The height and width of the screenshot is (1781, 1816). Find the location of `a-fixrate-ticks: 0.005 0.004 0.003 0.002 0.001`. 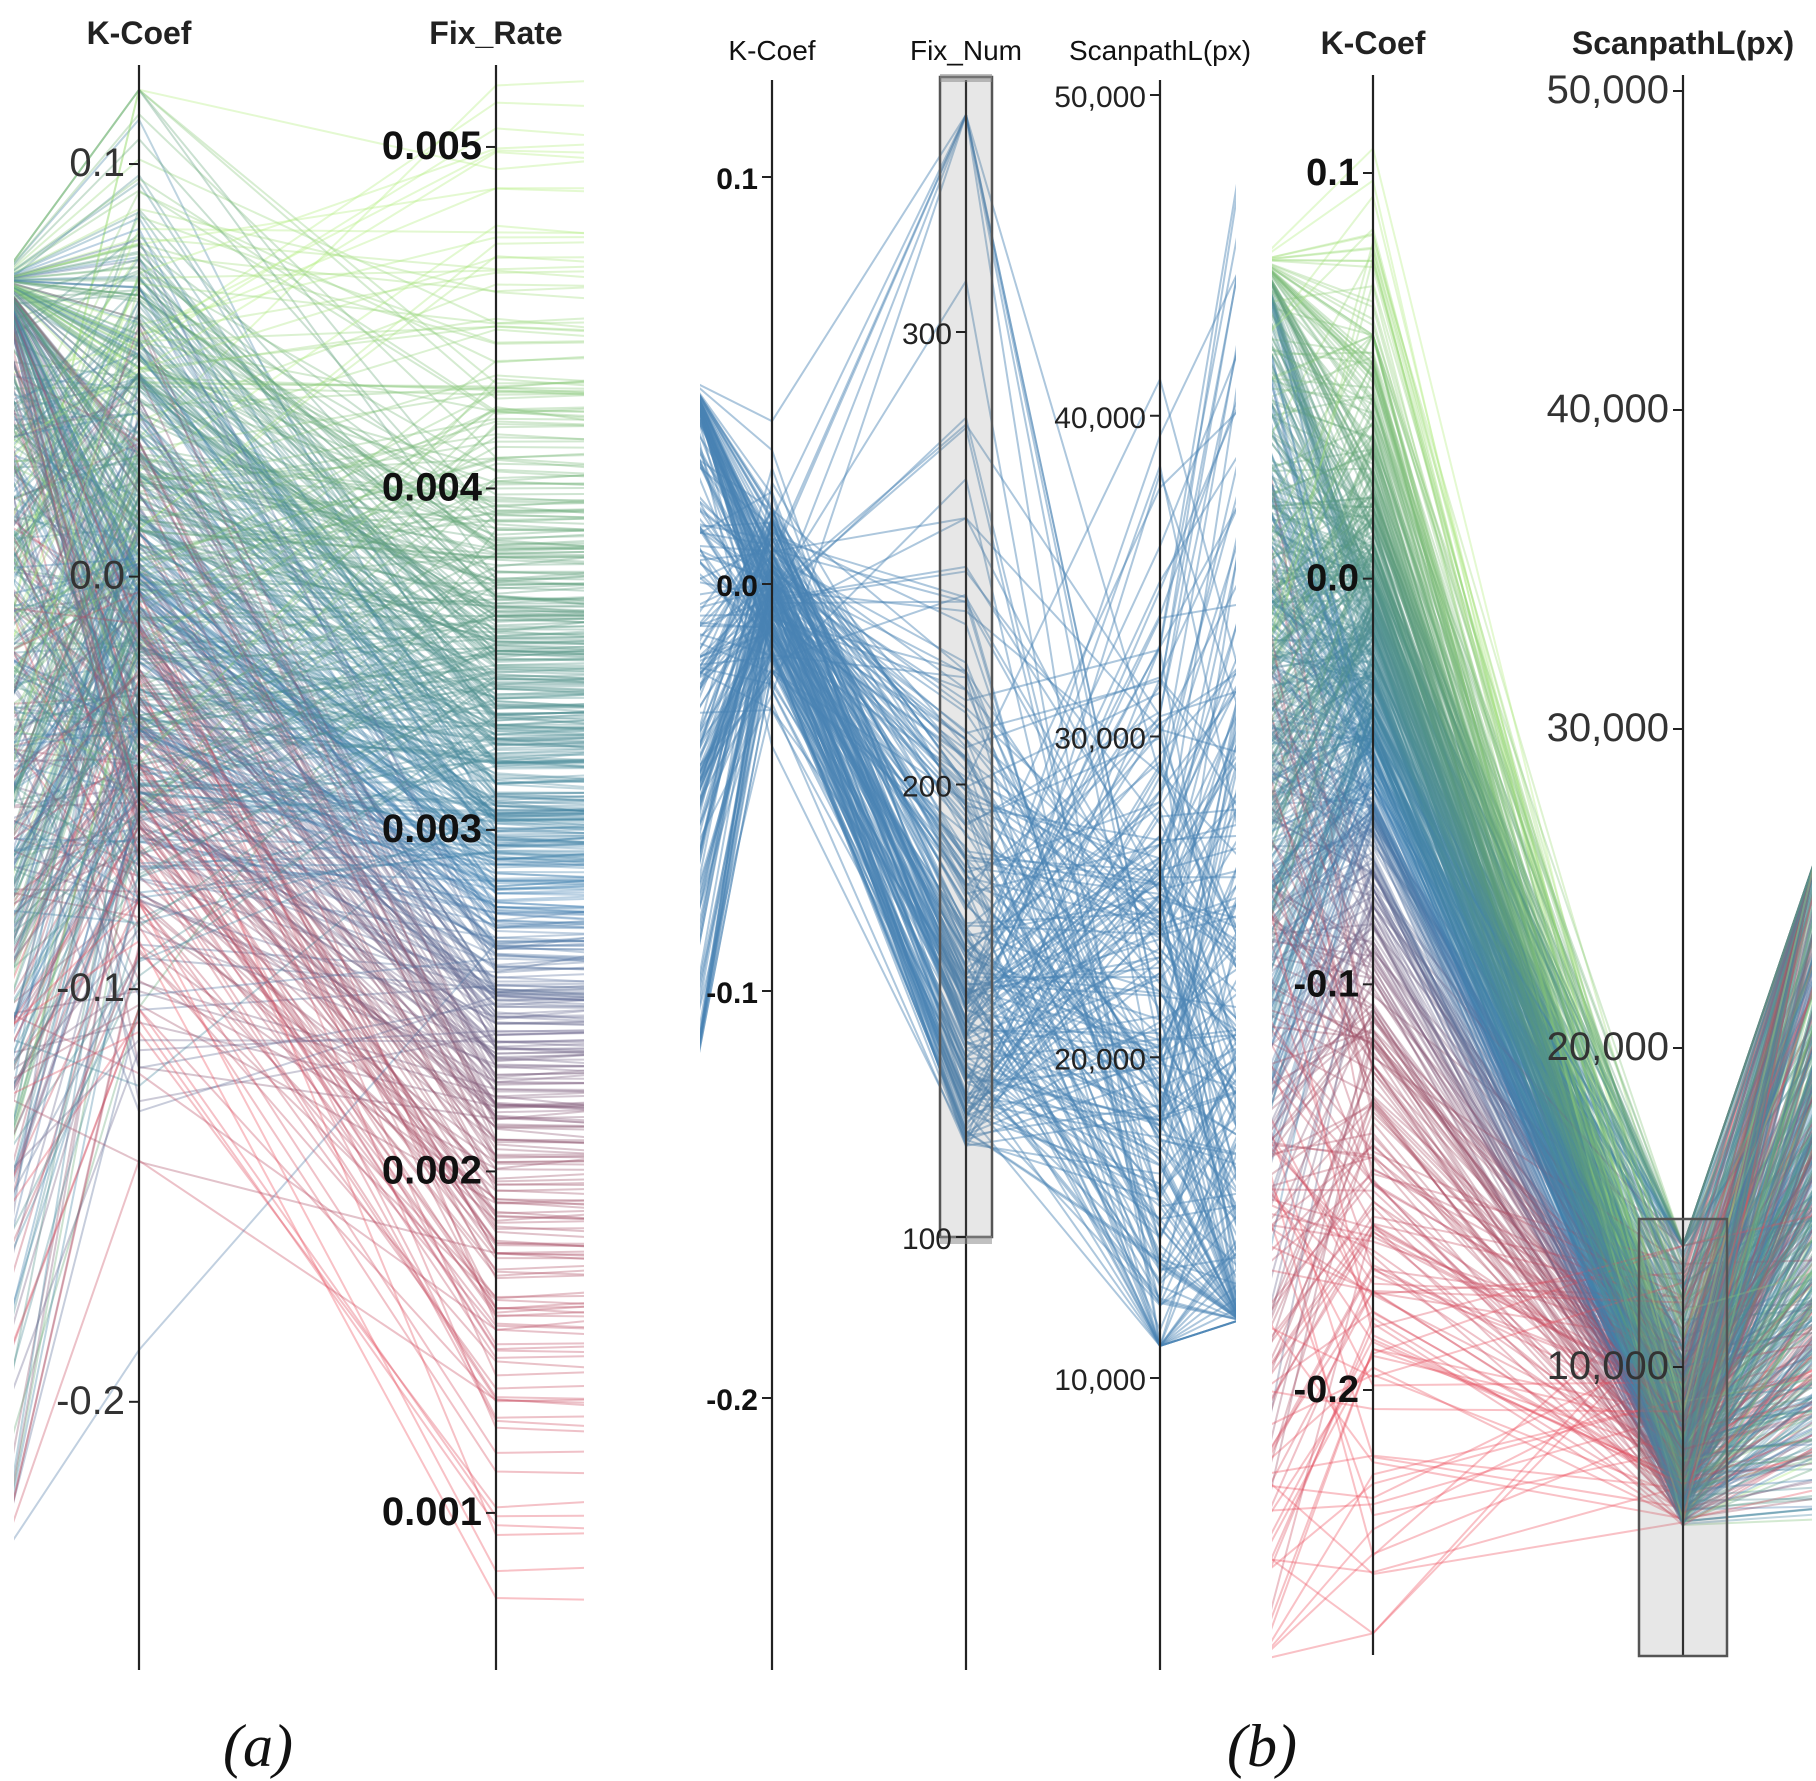

a-fixrate-ticks: 0.005 0.004 0.003 0.002 0.001 is located at coordinates (439, 829).